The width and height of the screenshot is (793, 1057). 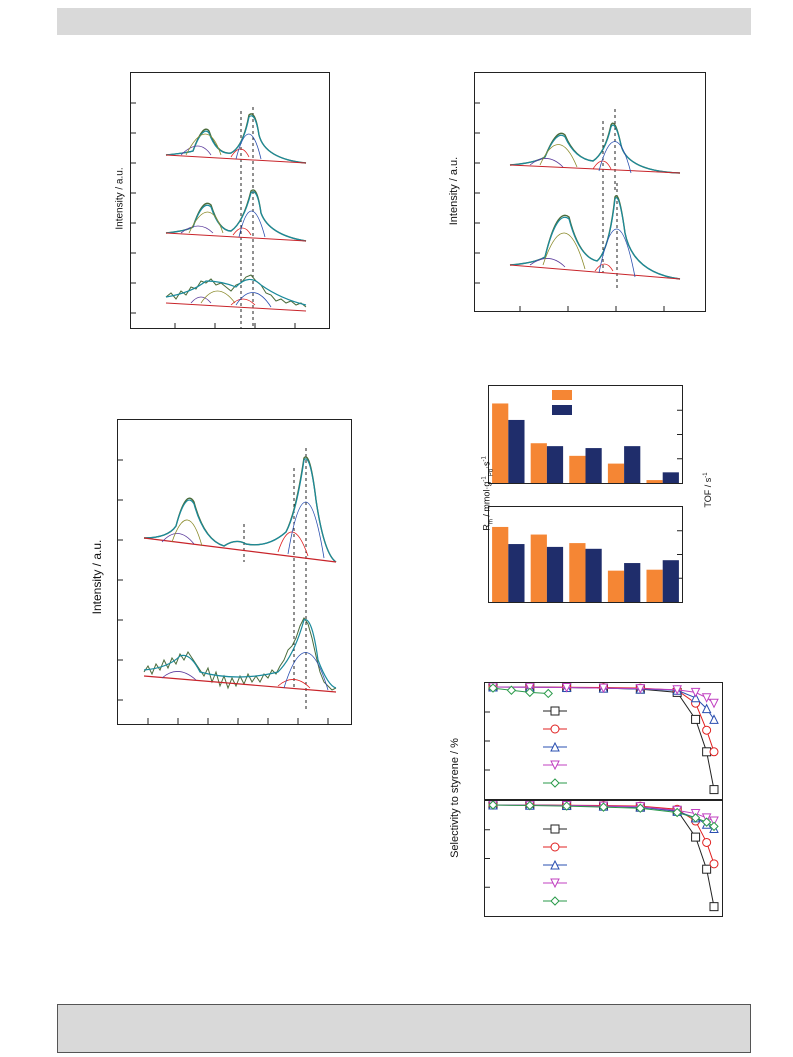 I want to click on xps-panel-top-right, so click(x=590, y=192).